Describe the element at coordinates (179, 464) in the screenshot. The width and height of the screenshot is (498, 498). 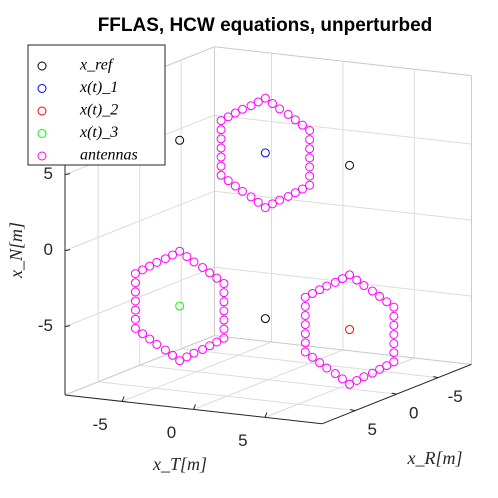
I see `x-axis-label: x_T[m]` at that location.